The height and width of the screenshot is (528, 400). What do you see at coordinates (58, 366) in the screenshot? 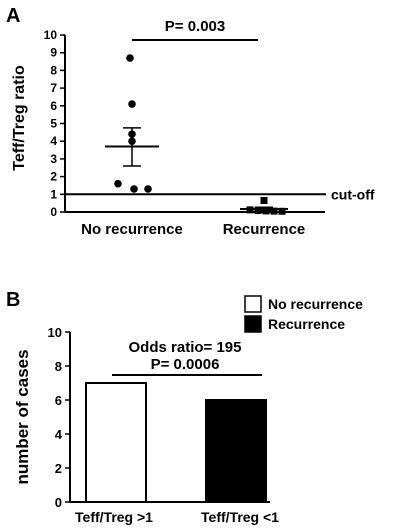
I see `panel-b-y-tick-label: 8` at bounding box center [58, 366].